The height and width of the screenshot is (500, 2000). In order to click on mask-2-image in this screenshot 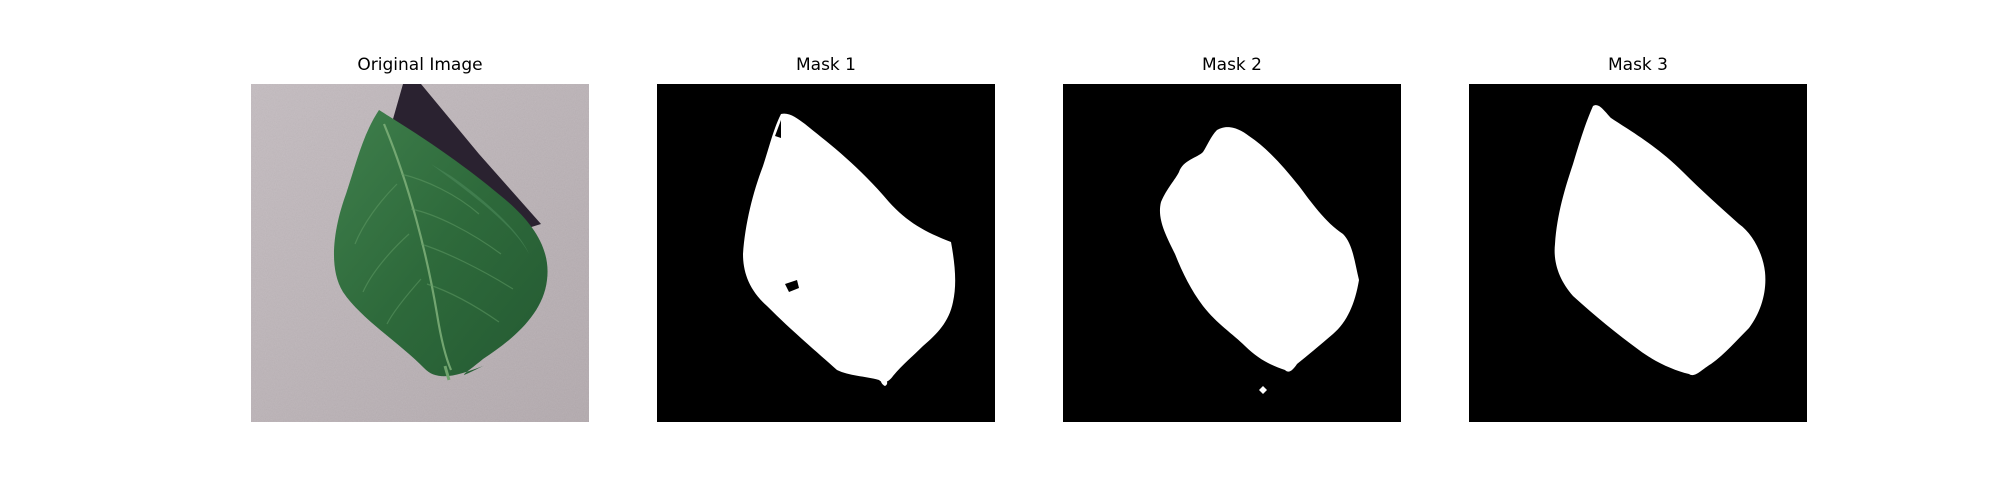, I will do `click(1232, 253)`.